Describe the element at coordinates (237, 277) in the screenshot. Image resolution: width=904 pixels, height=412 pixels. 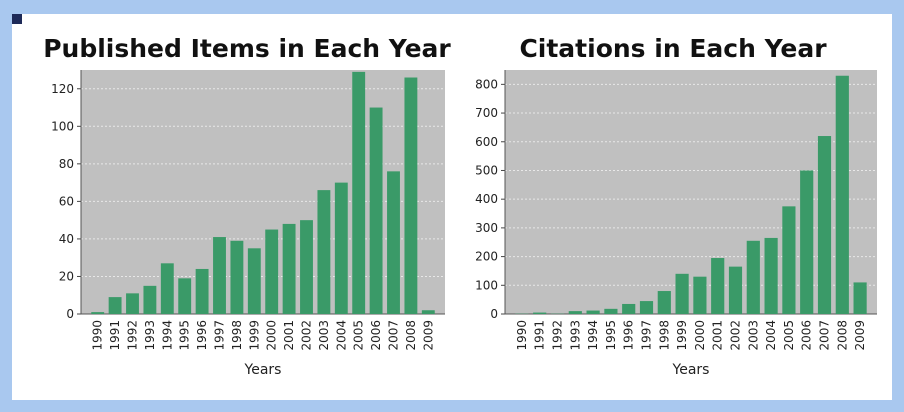
I see `bar-published-1998` at that location.